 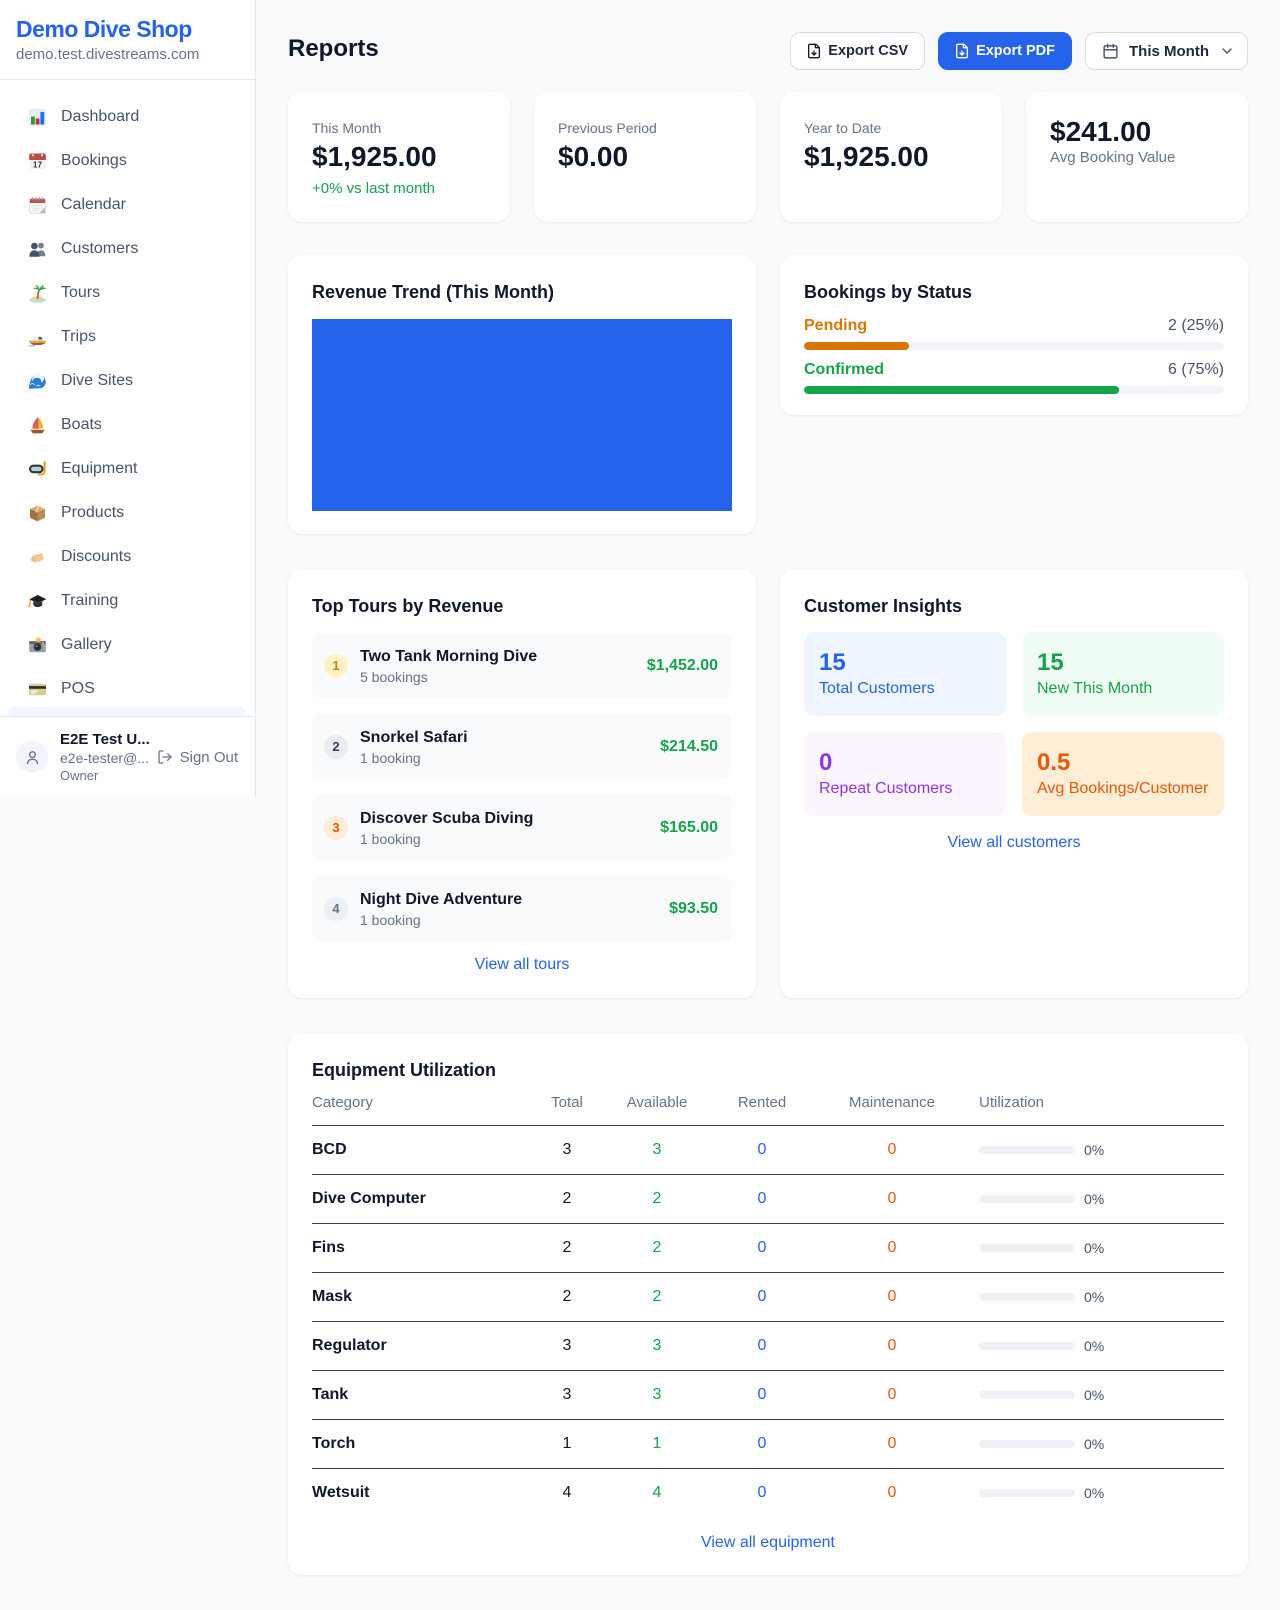 I want to click on svg-text: 17, so click(x=38, y=164).